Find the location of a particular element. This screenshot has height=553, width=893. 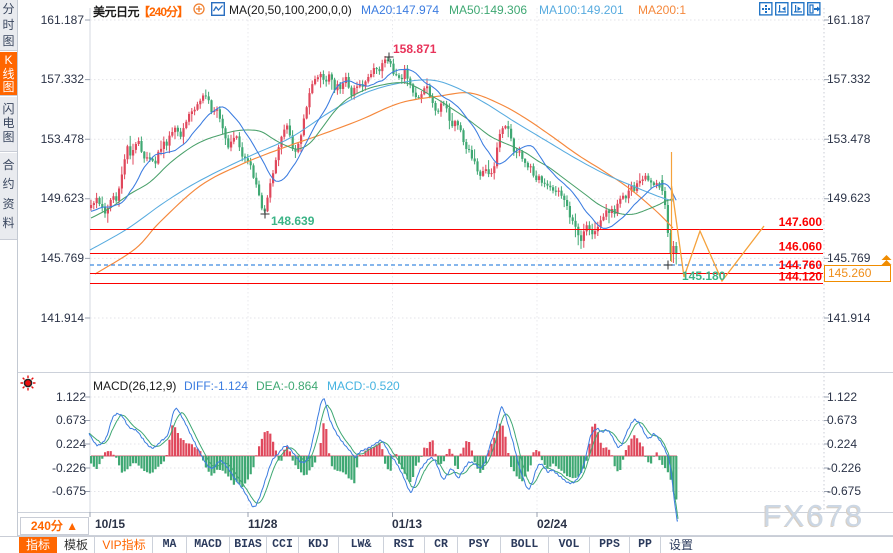

svg-text: 147.600 is located at coordinates (801, 222).